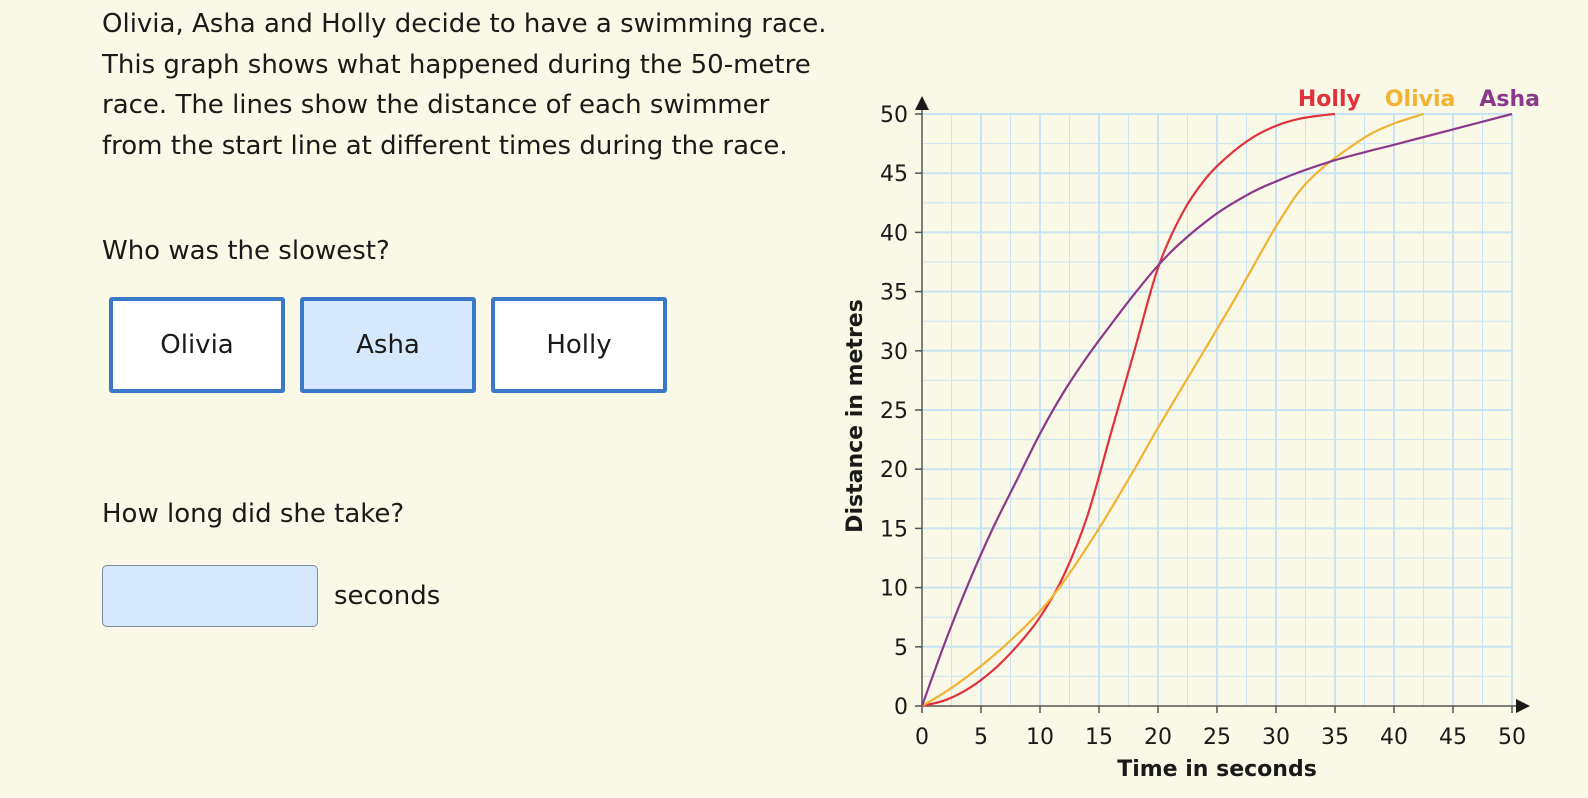  I want to click on x-axis-title: Time in seconds, so click(1217, 769).